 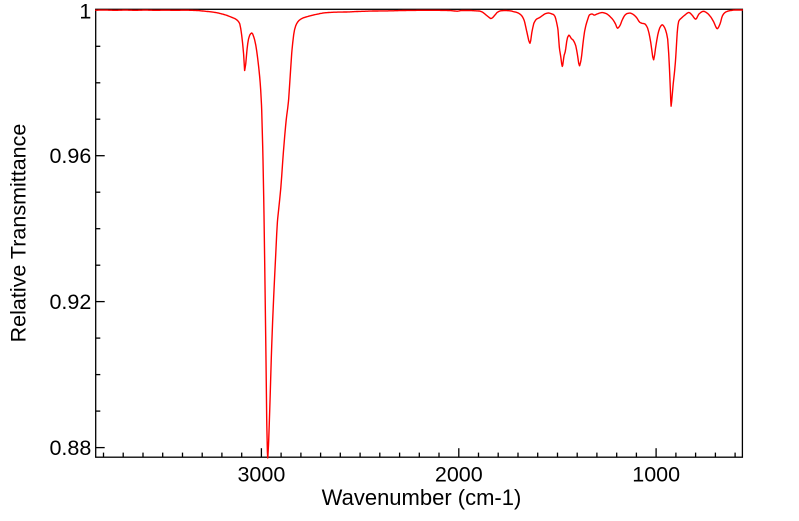 What do you see at coordinates (70, 448) in the screenshot?
I see `svg-text: 0.88` at bounding box center [70, 448].